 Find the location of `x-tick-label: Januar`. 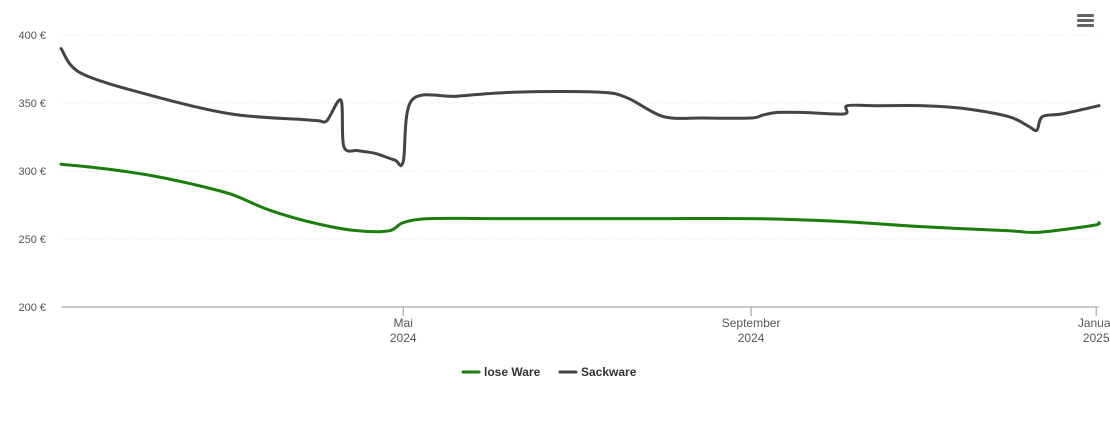

x-tick-label: Januar is located at coordinates (1094, 323).